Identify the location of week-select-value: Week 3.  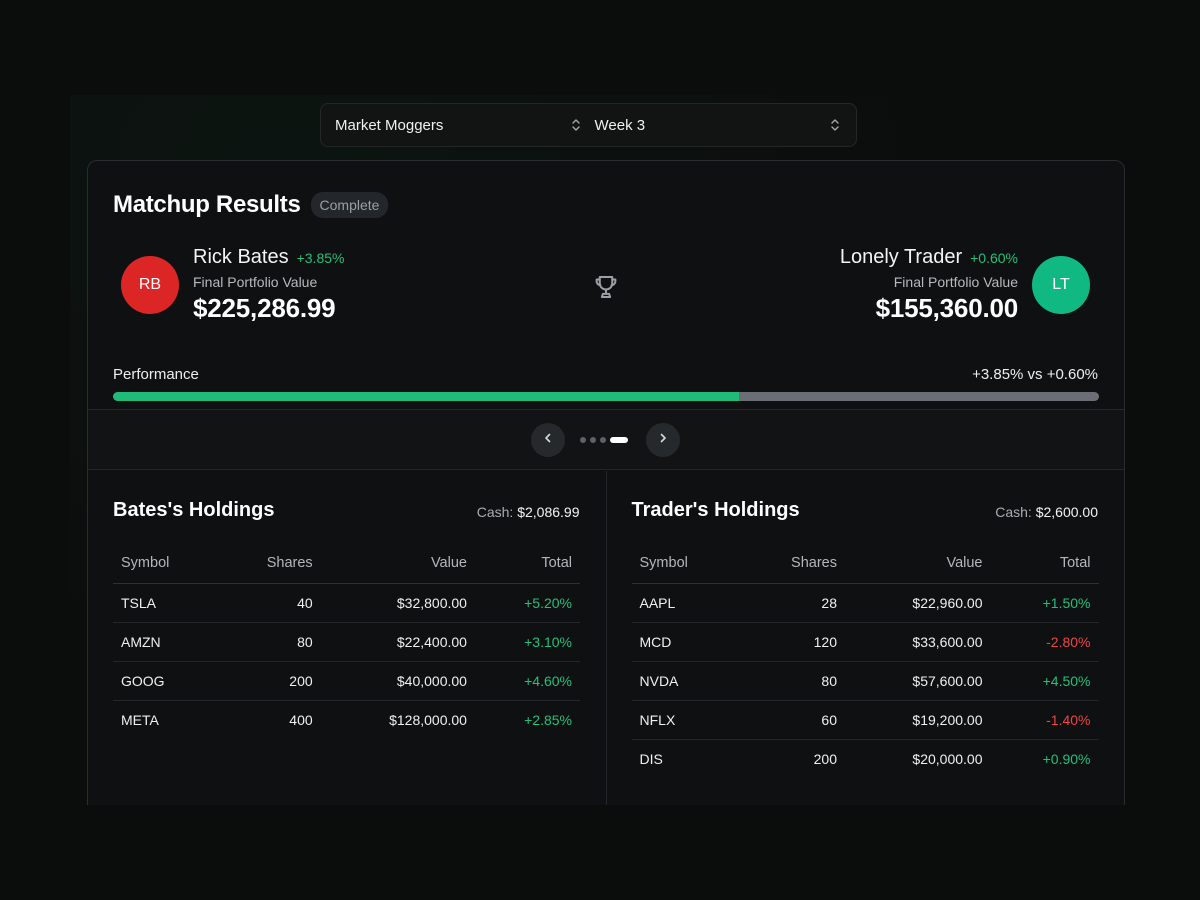
(620, 125).